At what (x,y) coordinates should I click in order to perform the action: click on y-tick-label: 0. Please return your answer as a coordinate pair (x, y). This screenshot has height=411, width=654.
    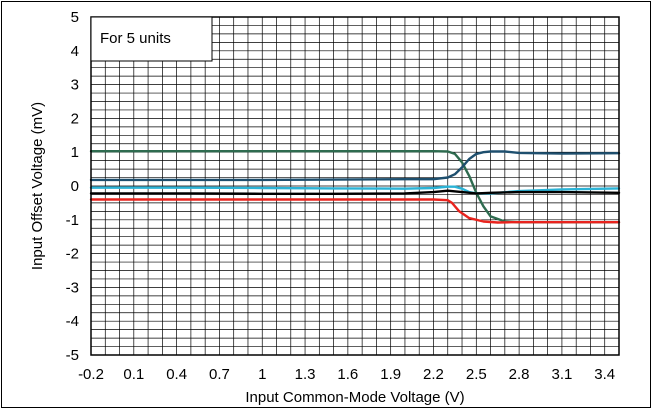
    Looking at the image, I should click on (75, 186).